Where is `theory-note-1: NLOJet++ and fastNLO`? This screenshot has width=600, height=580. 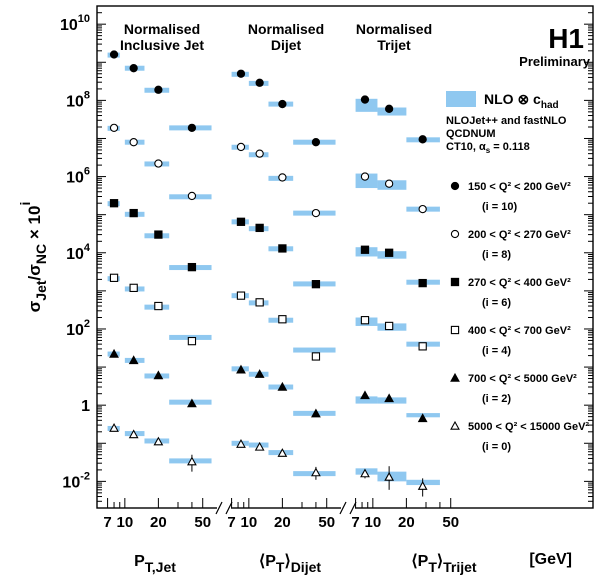 theory-note-1: NLOJet++ and fastNLO is located at coordinates (506, 121).